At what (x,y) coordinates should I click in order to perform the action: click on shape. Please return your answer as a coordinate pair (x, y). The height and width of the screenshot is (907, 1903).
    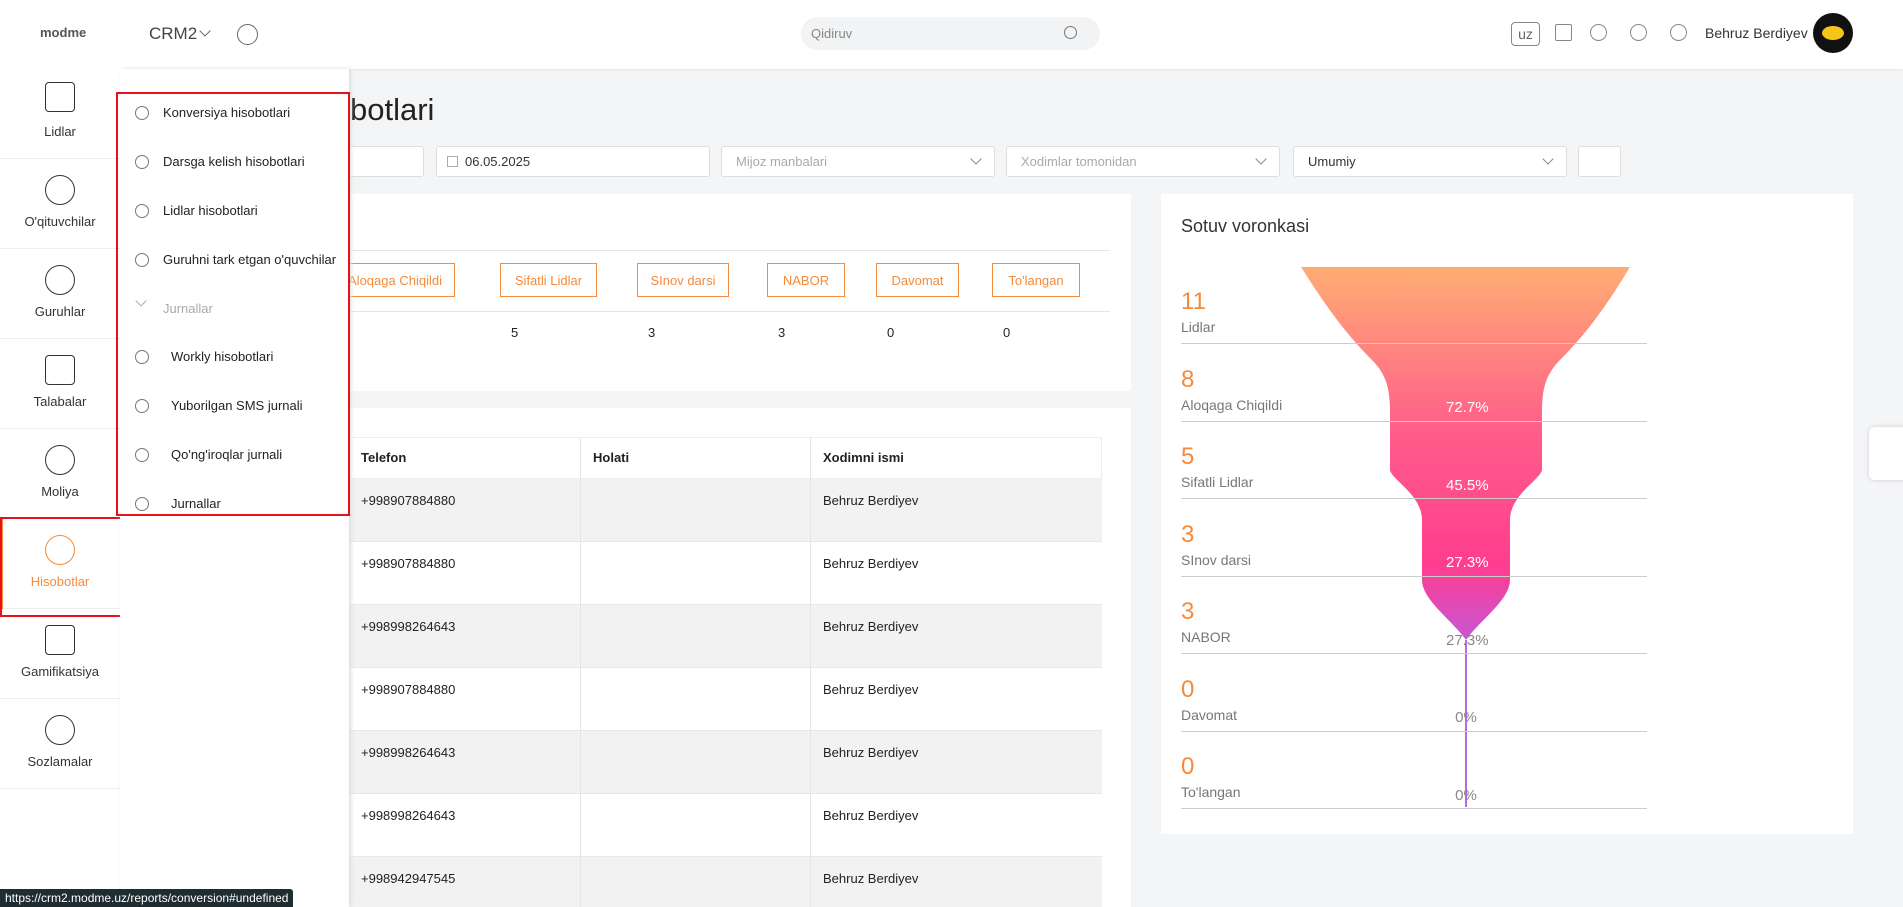
    Looking at the image, I should click on (1465, 453).